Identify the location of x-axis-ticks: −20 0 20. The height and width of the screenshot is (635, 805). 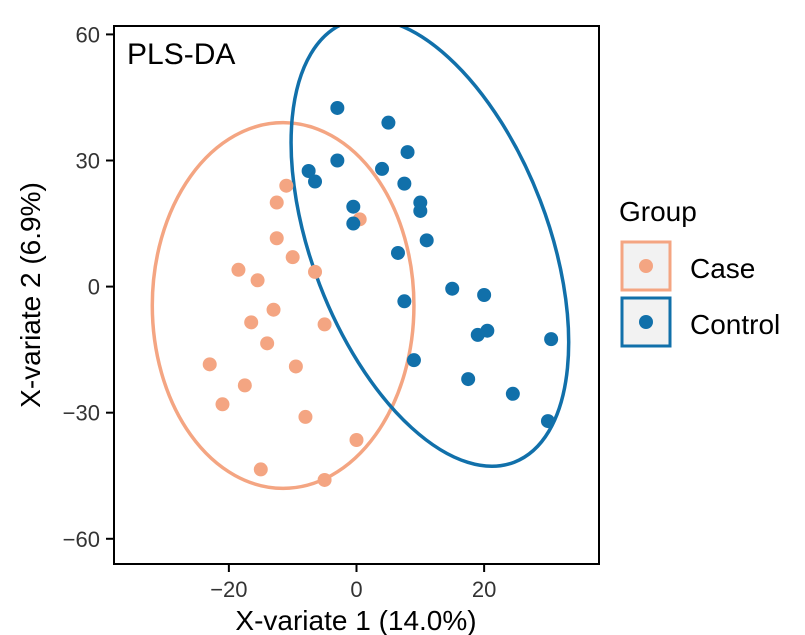
(353, 583).